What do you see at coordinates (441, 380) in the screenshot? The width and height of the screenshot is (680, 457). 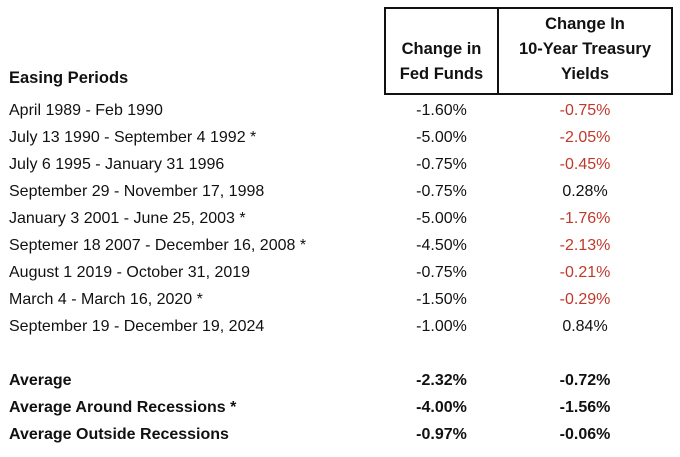 I see `summary-fed-funds: -2.32%` at bounding box center [441, 380].